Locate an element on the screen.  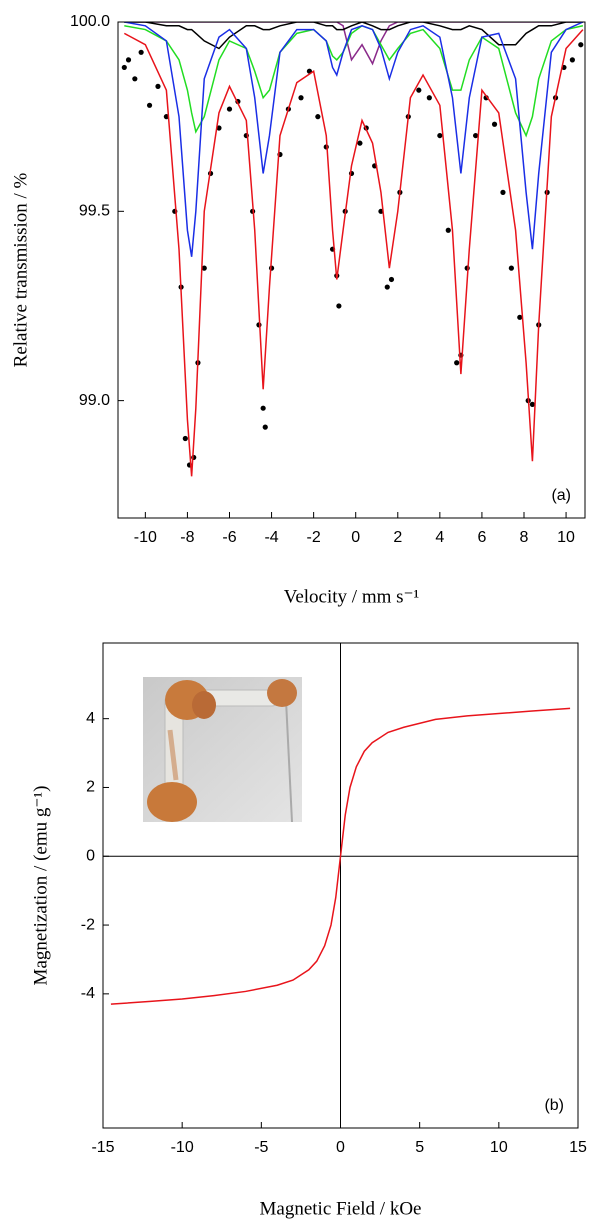
y-tick-label: 100.0 is located at coordinates (90, 21).